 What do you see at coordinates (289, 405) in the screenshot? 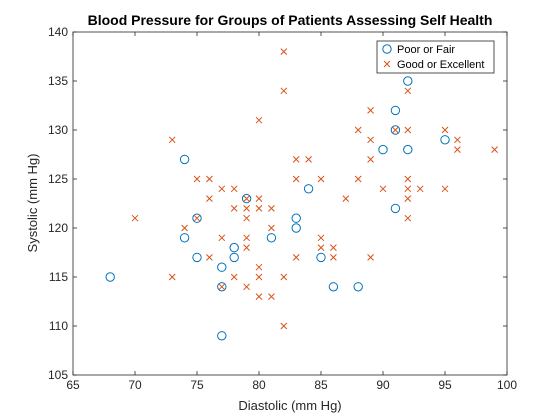
I see `x-axis-label: Diastolic (mm Hg)` at bounding box center [289, 405].